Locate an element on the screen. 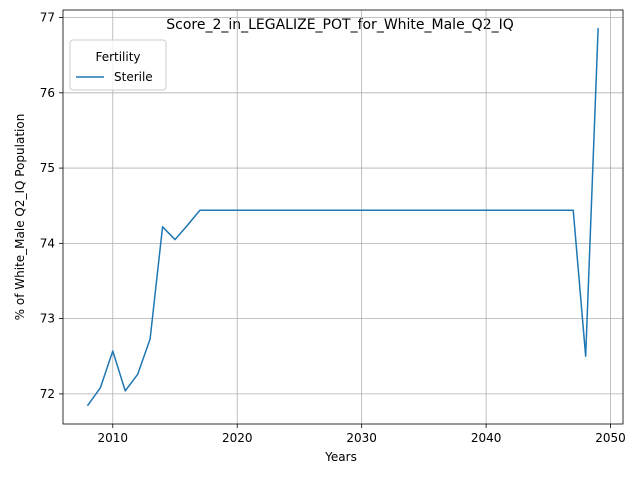 The width and height of the screenshot is (640, 480). x-tick-label: 2050 is located at coordinates (610, 438).